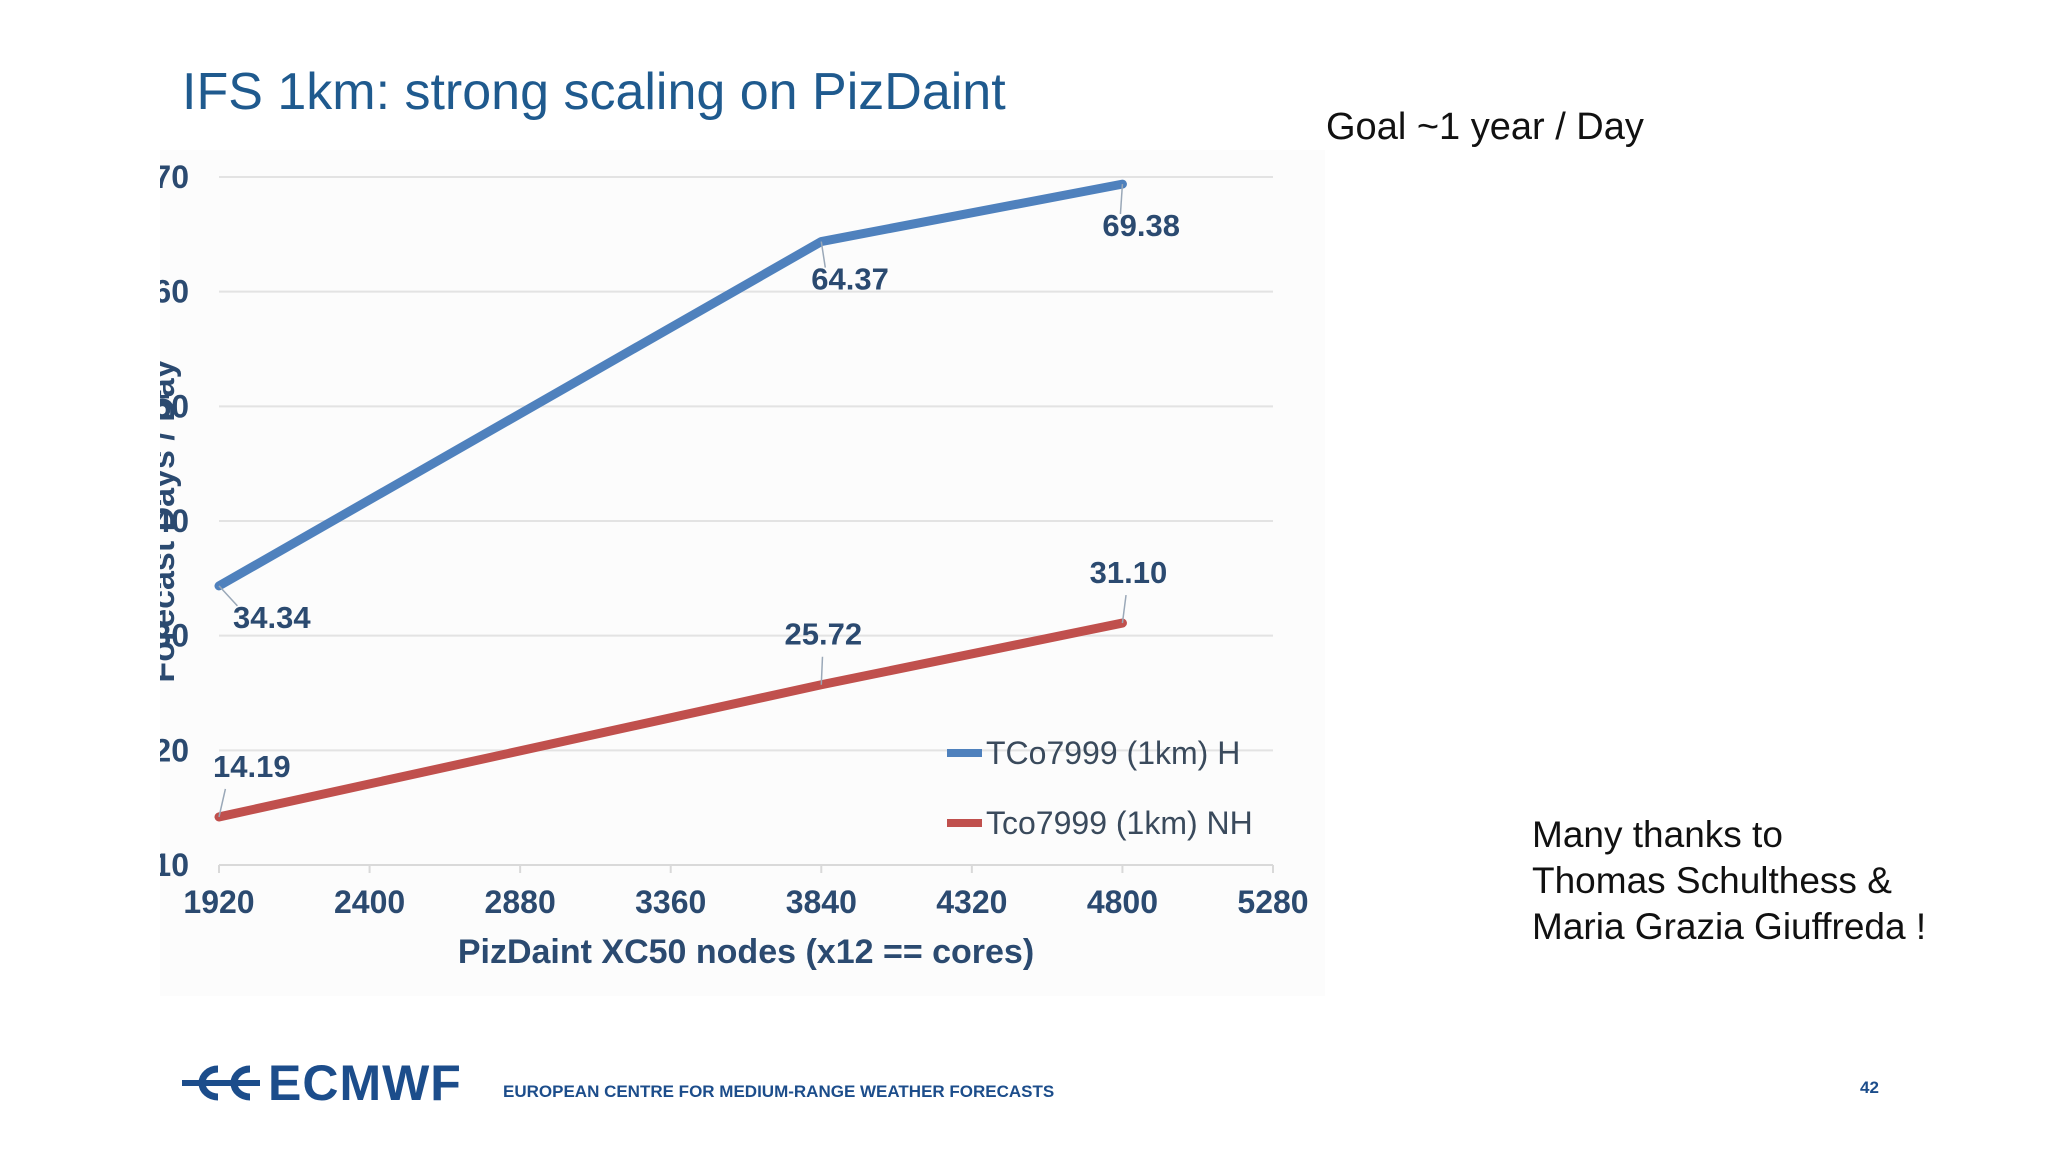  Describe the element at coordinates (1100, 788) in the screenshot. I see `legend: TCo7999 (1km) H Tco7999 (1km) NH` at that location.